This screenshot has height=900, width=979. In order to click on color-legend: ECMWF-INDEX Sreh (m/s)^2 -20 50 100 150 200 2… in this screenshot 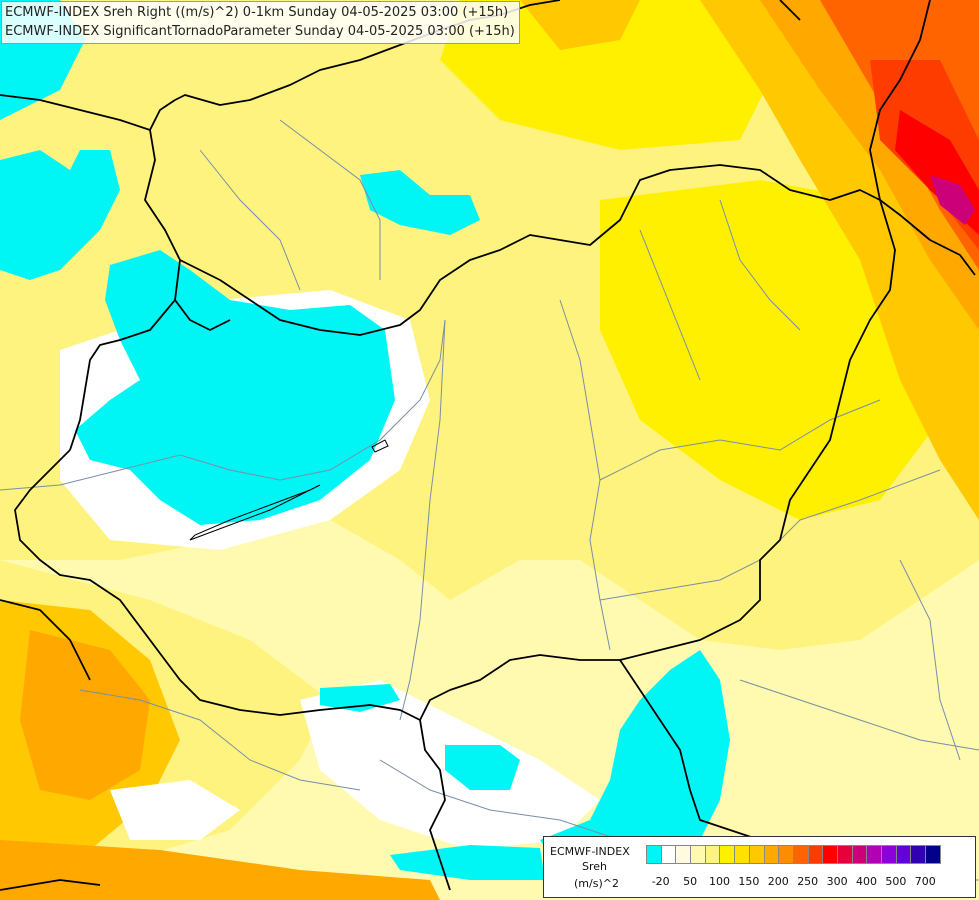, I will do `click(759, 867)`.